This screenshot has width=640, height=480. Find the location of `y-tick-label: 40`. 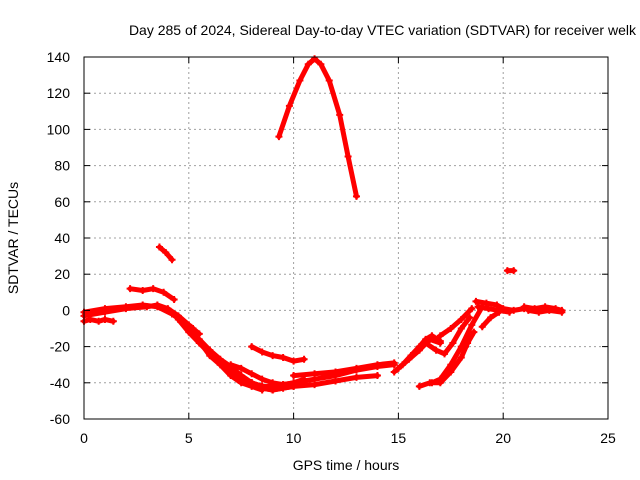

y-tick-label: 40 is located at coordinates (62, 238).